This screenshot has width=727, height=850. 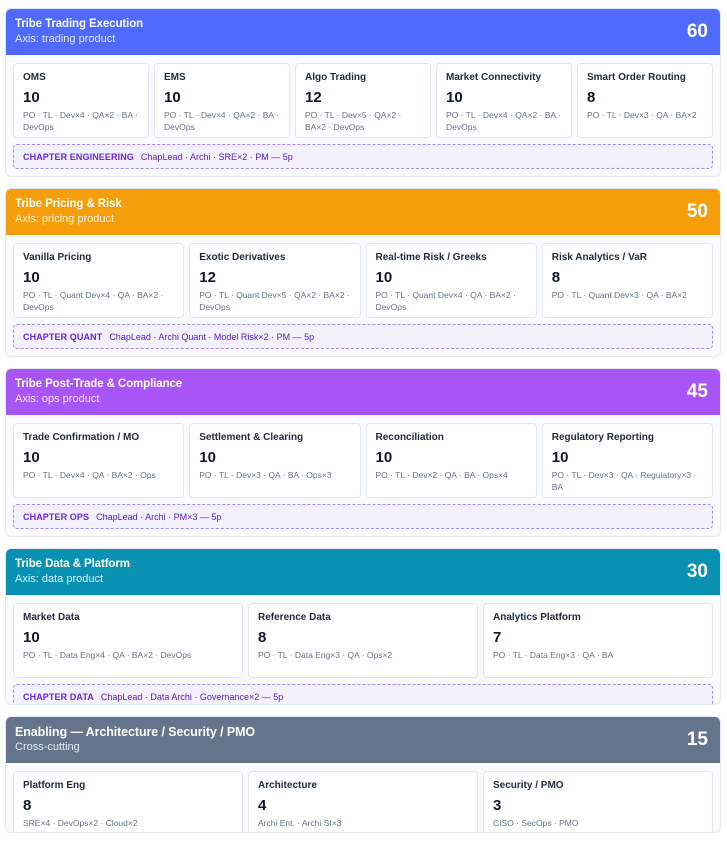 I want to click on squad-name: Market Connectivity, so click(x=494, y=77).